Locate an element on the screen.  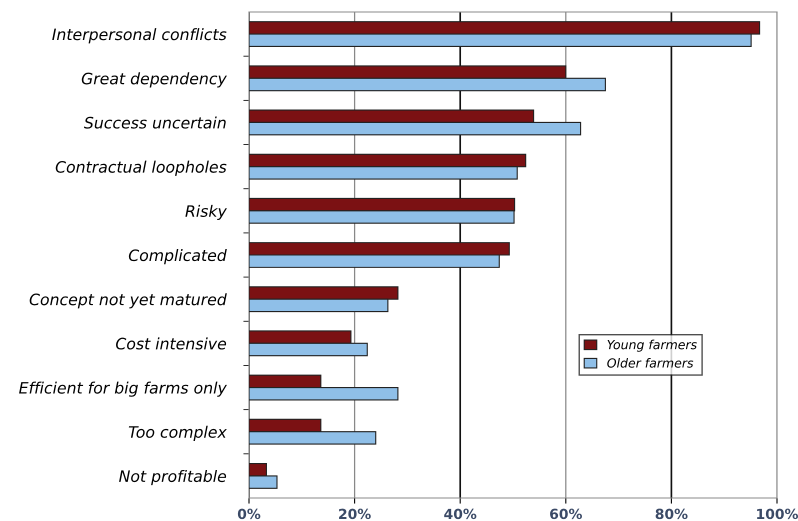
legend-label: Older farmers is located at coordinates (650, 363).